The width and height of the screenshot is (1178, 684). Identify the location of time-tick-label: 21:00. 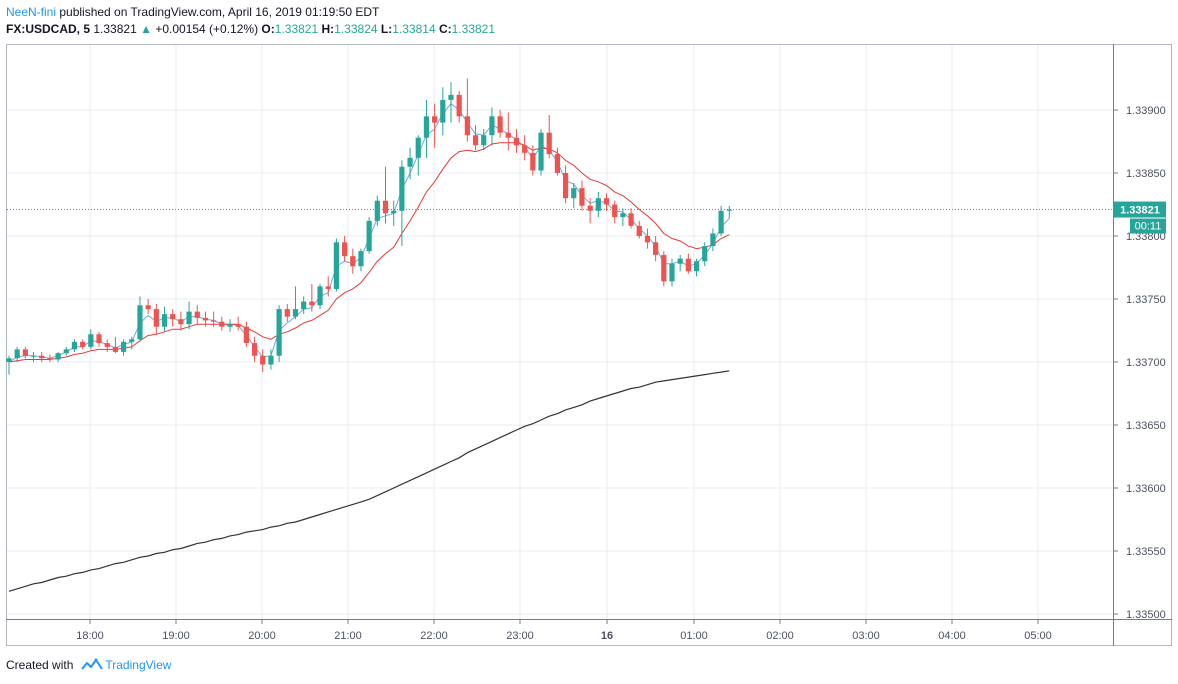
(348, 636).